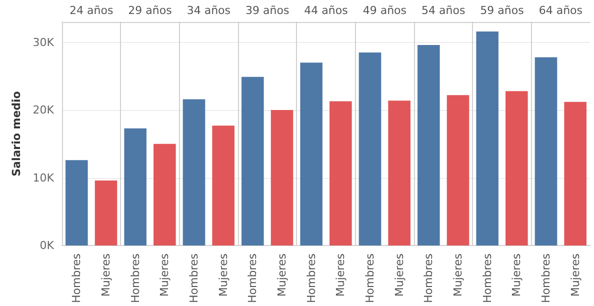 This screenshot has width=594, height=306. What do you see at coordinates (150, 10) in the screenshot?
I see `x-tick-label: 29 años` at bounding box center [150, 10].